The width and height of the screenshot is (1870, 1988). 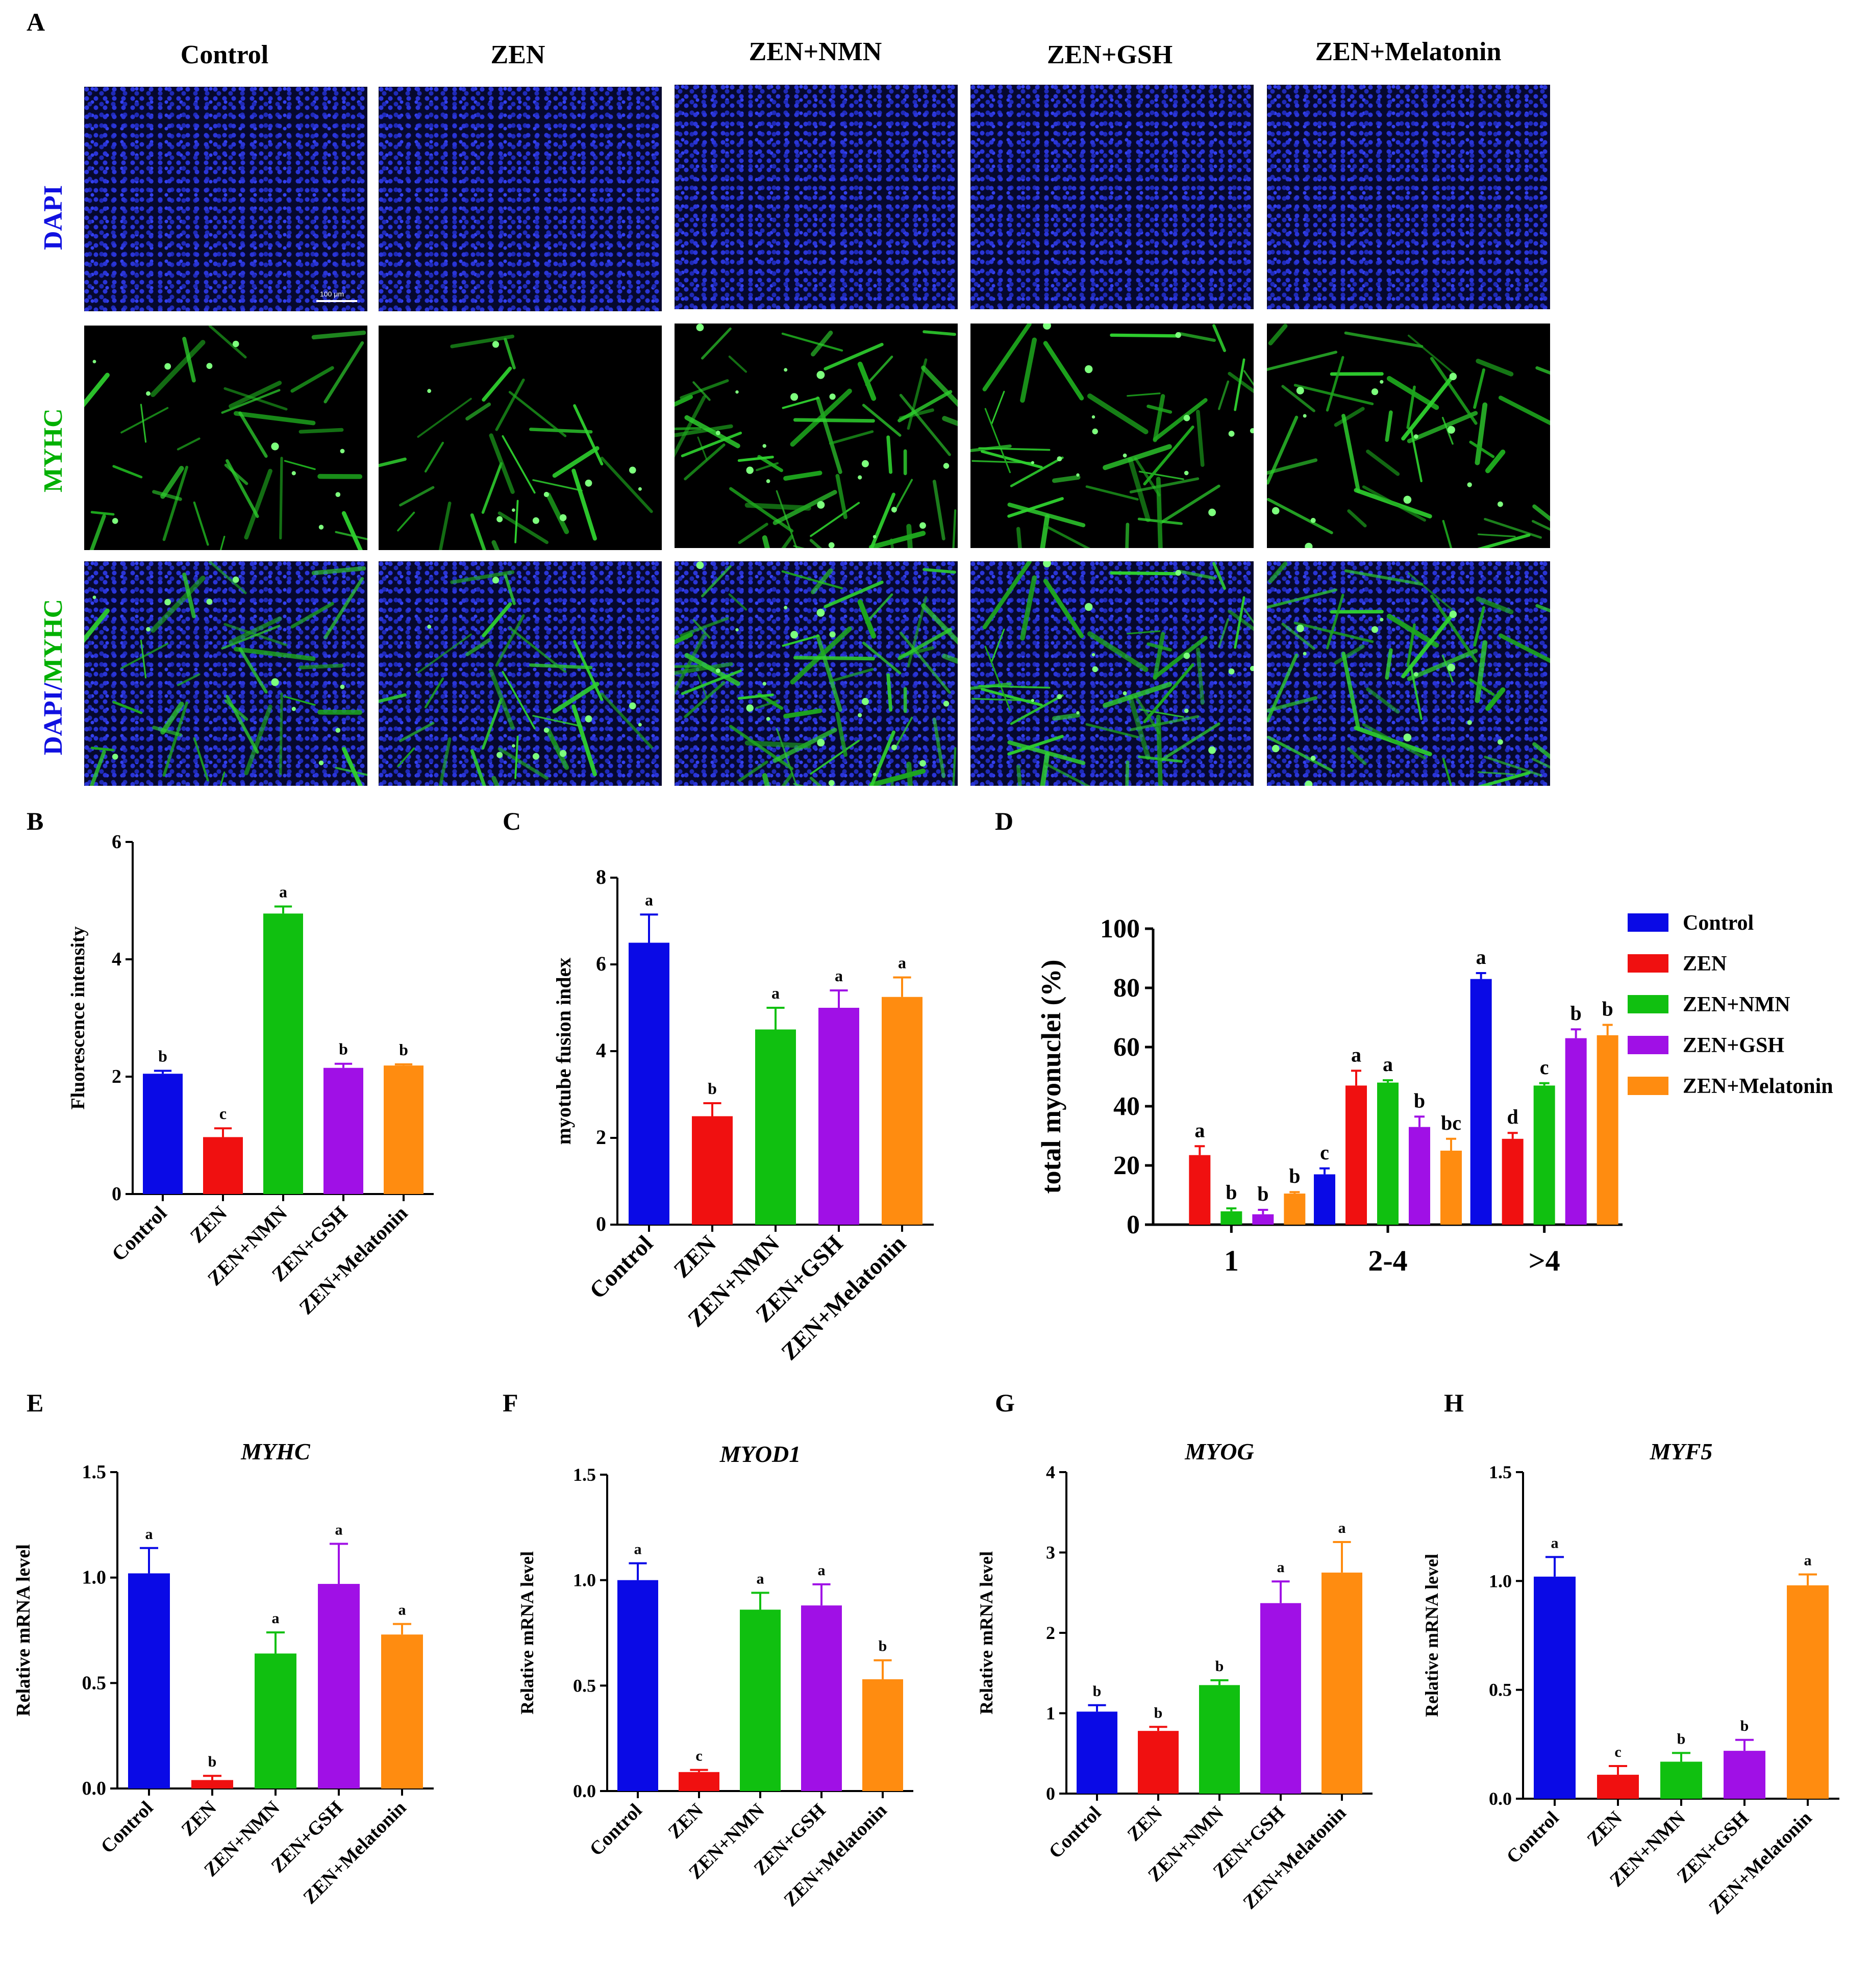 What do you see at coordinates (516, 678) in the screenshot?
I see `merge-fibers-zen` at bounding box center [516, 678].